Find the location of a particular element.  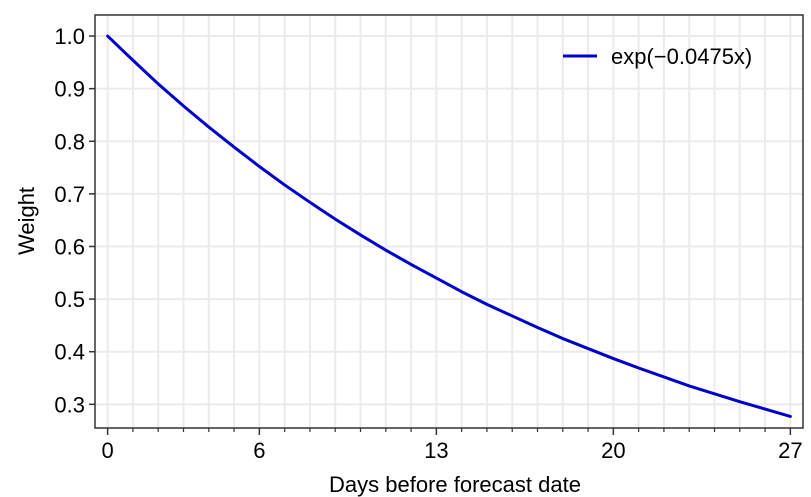

y-tick-label: 0.8 is located at coordinates (69, 141).